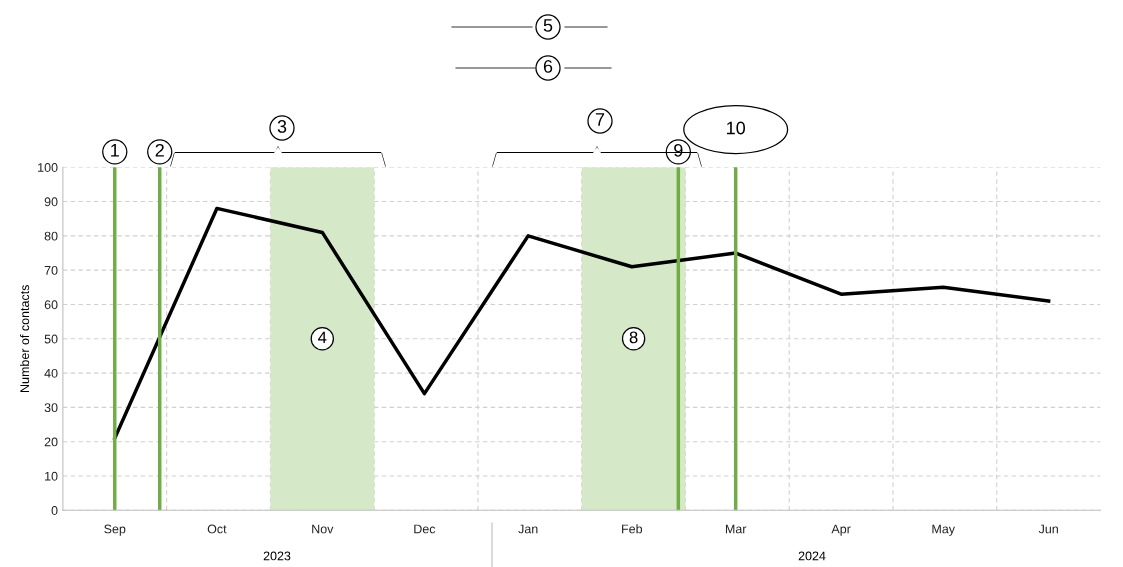 This screenshot has height=567, width=1123. What do you see at coordinates (115, 150) in the screenshot?
I see `ref-line-label: 1` at bounding box center [115, 150].